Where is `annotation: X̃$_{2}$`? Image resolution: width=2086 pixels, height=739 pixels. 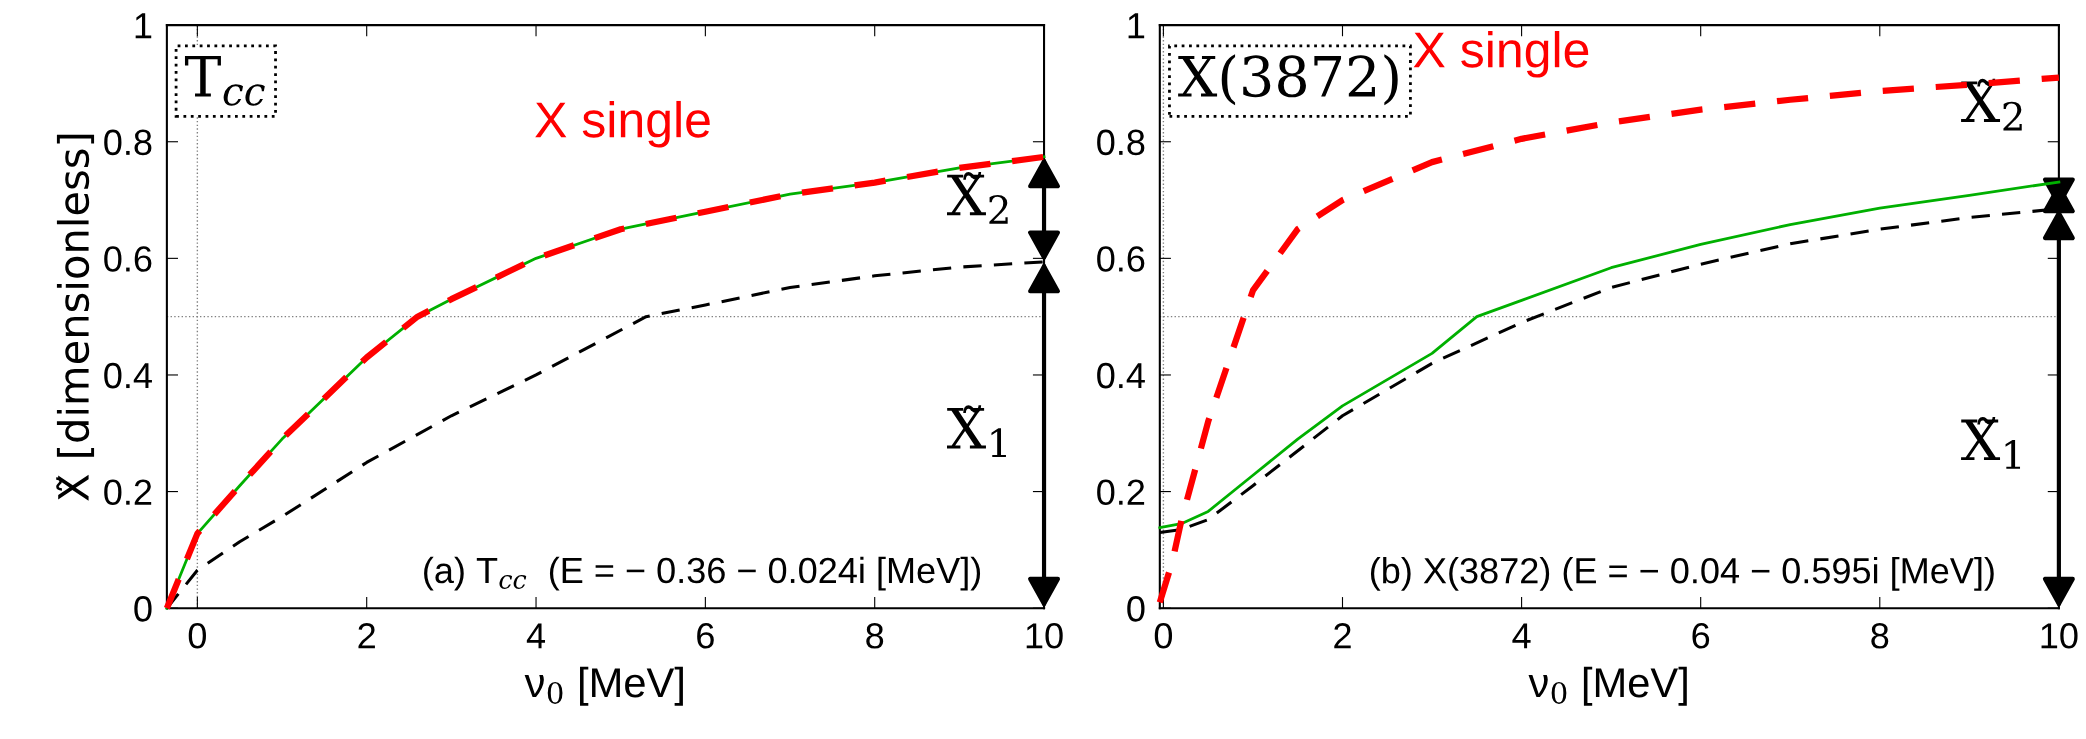
annotation: X̃$_{2}$ is located at coordinates (977, 198).